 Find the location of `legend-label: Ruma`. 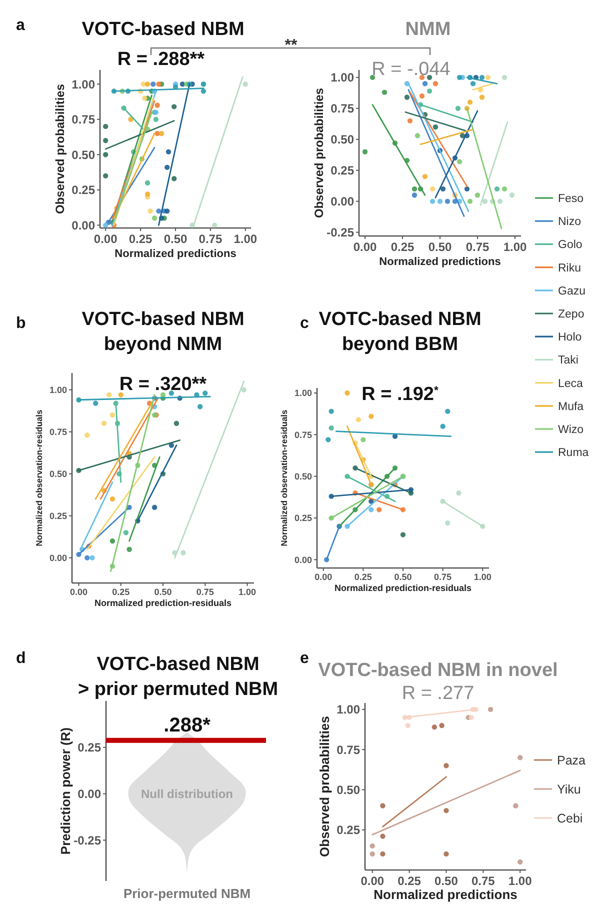

legend-label: Ruma is located at coordinates (574, 453).